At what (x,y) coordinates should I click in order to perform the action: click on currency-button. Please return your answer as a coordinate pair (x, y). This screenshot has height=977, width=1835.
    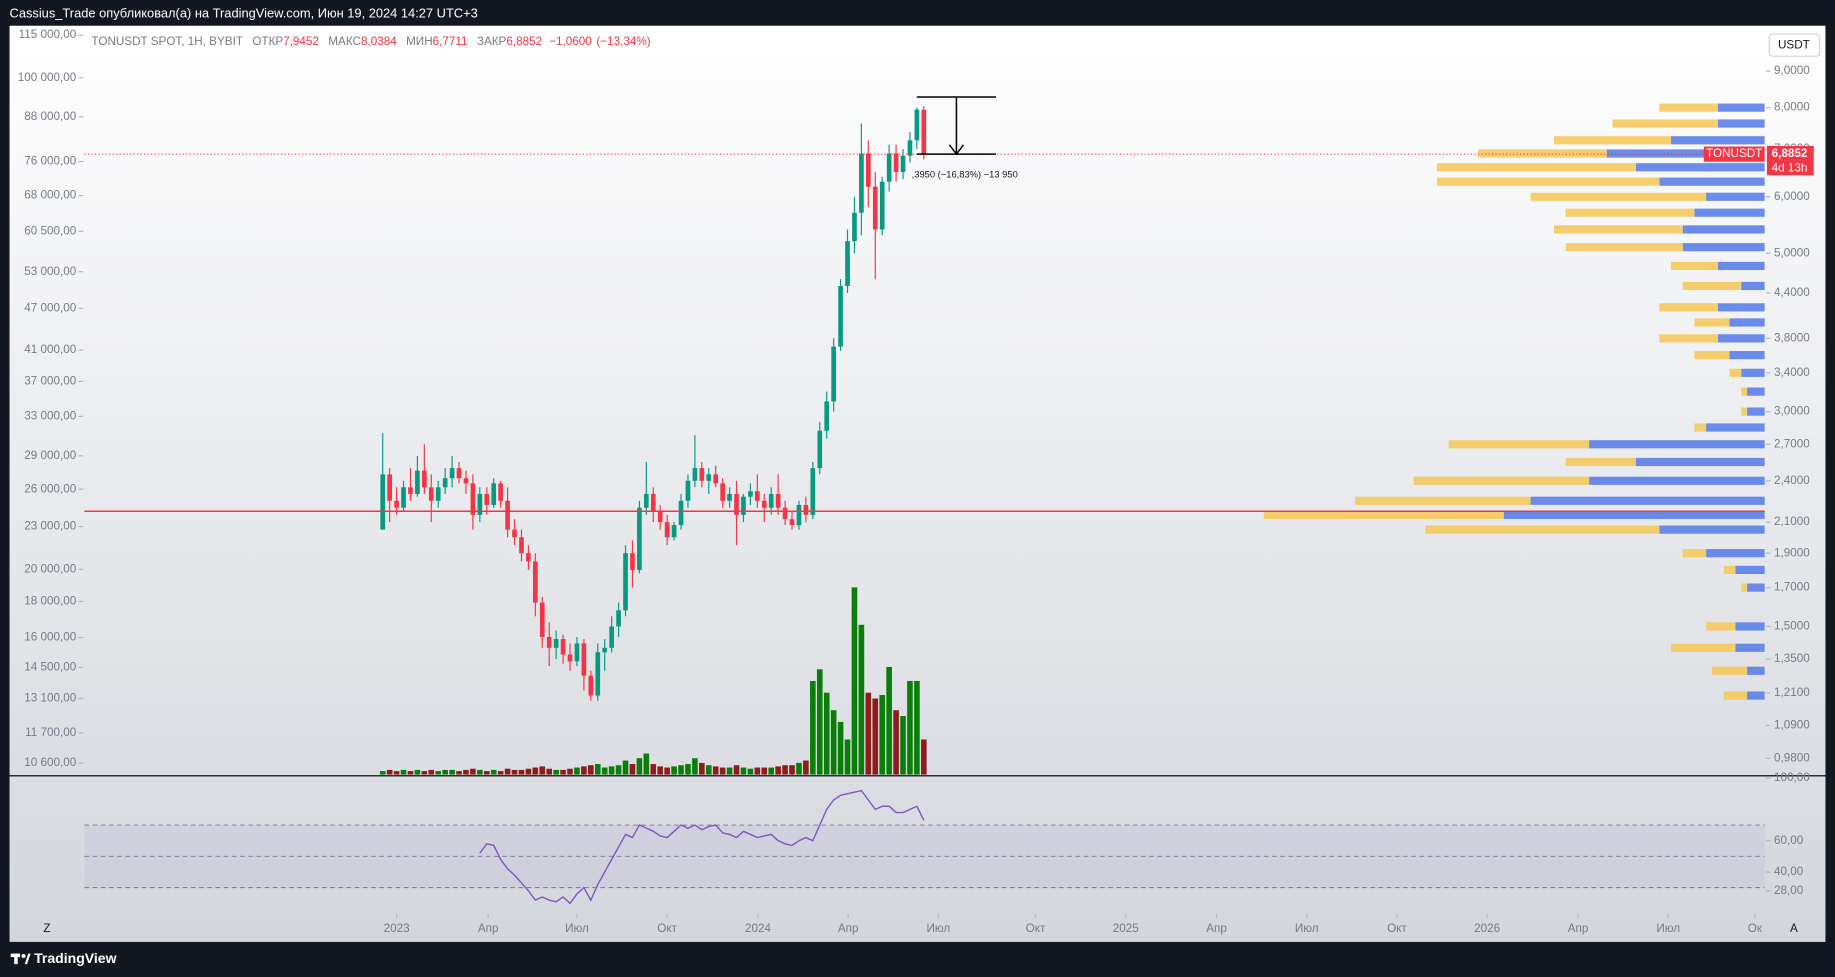
    Looking at the image, I should click on (1794, 45).